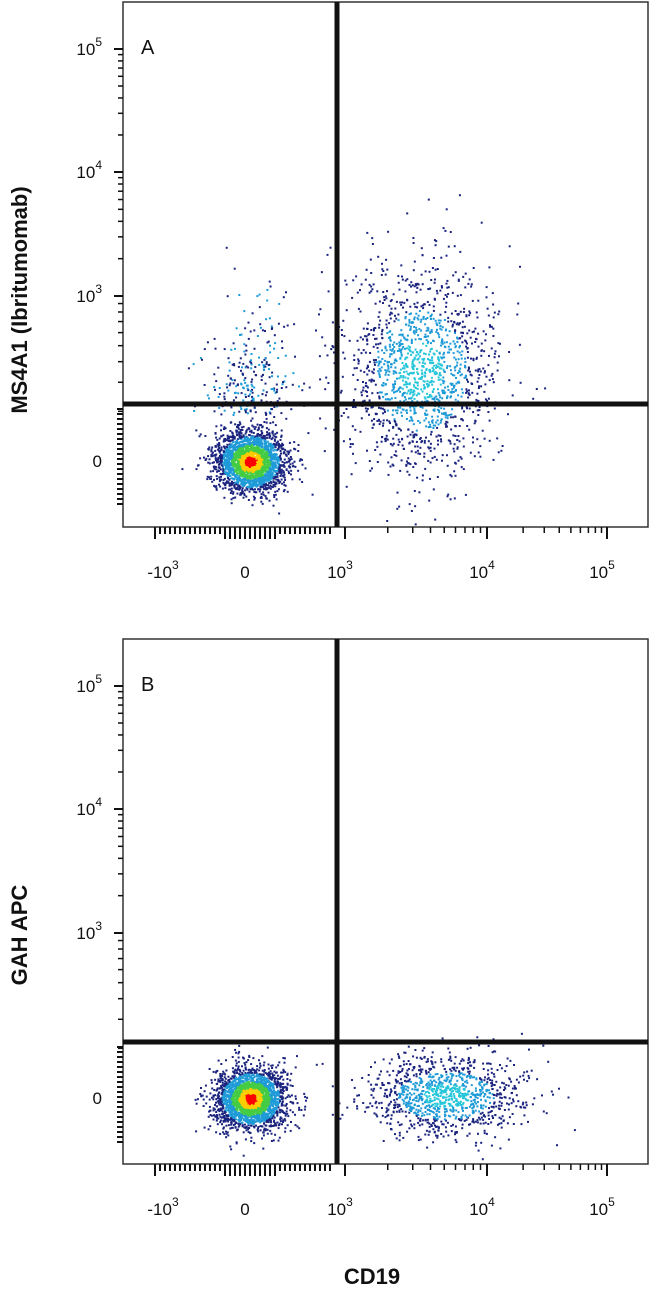 This screenshot has height=1296, width=650. Describe the element at coordinates (163, 570) in the screenshot. I see `x-tick-label: -103` at that location.